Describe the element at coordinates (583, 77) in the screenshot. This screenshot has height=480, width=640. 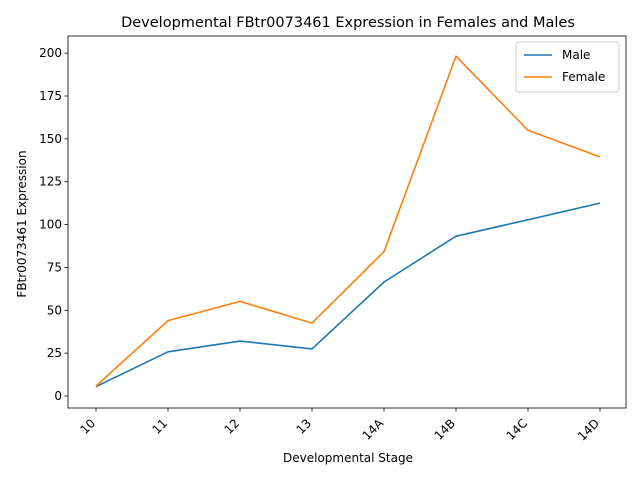
I see `legend-label: Female` at that location.